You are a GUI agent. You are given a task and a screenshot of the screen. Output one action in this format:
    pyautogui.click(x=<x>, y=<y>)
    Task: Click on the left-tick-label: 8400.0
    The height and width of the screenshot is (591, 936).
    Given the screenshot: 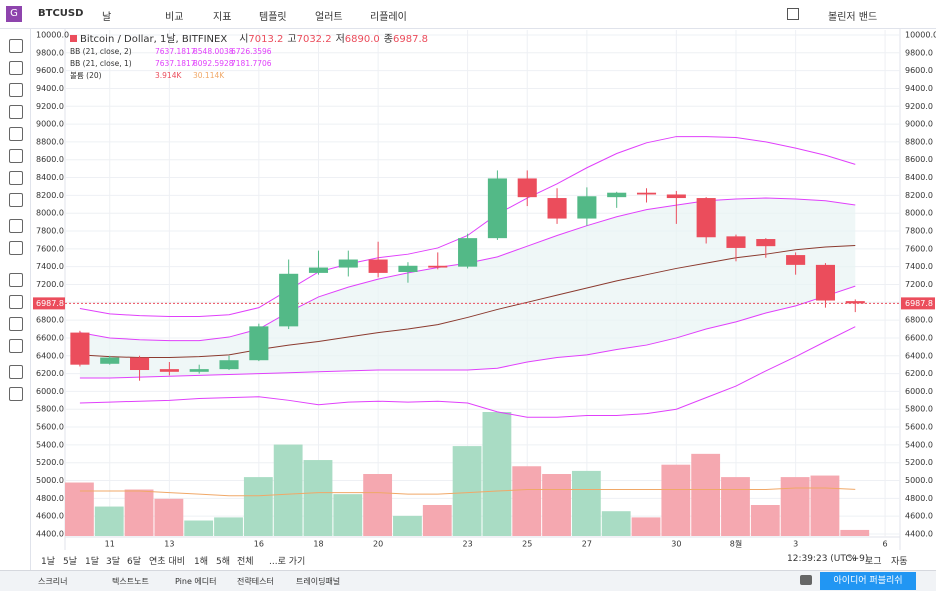 What is the action you would take?
    pyautogui.click(x=50, y=177)
    